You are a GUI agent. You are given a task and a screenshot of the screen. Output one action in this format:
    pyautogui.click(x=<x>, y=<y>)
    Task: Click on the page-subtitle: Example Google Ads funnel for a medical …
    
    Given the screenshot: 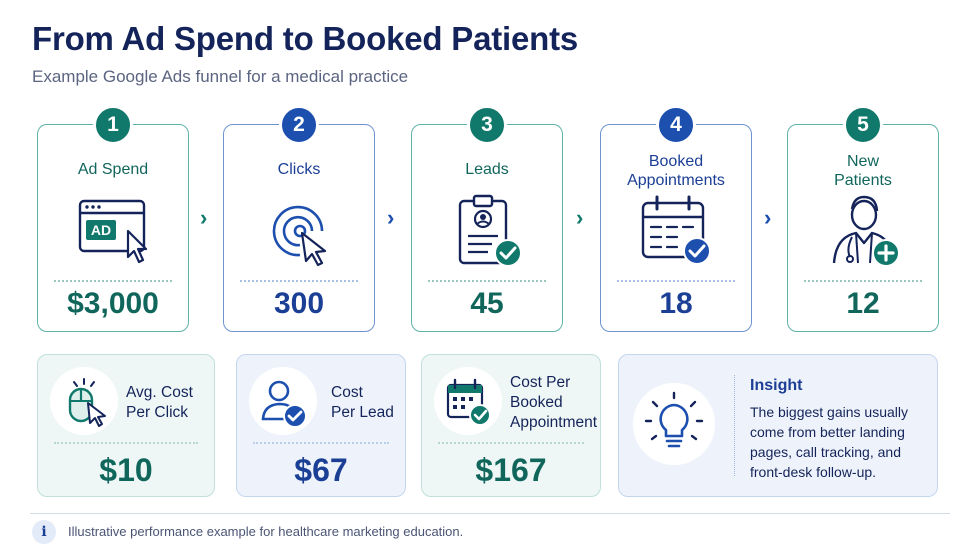 What is the action you would take?
    pyautogui.click(x=220, y=76)
    